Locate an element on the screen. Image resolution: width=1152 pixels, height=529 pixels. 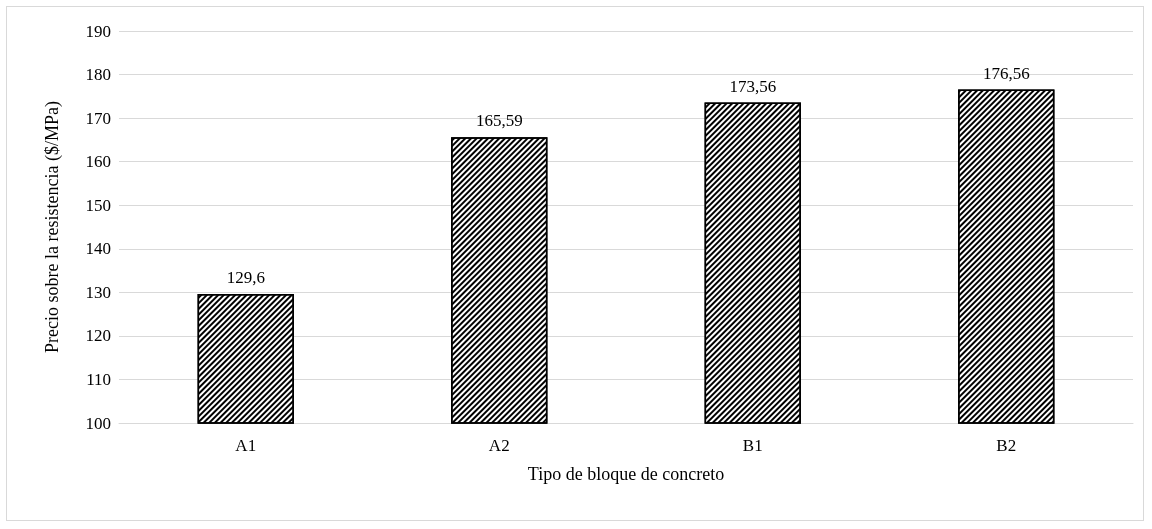
x-tick-label: B2 is located at coordinates (1006, 445).